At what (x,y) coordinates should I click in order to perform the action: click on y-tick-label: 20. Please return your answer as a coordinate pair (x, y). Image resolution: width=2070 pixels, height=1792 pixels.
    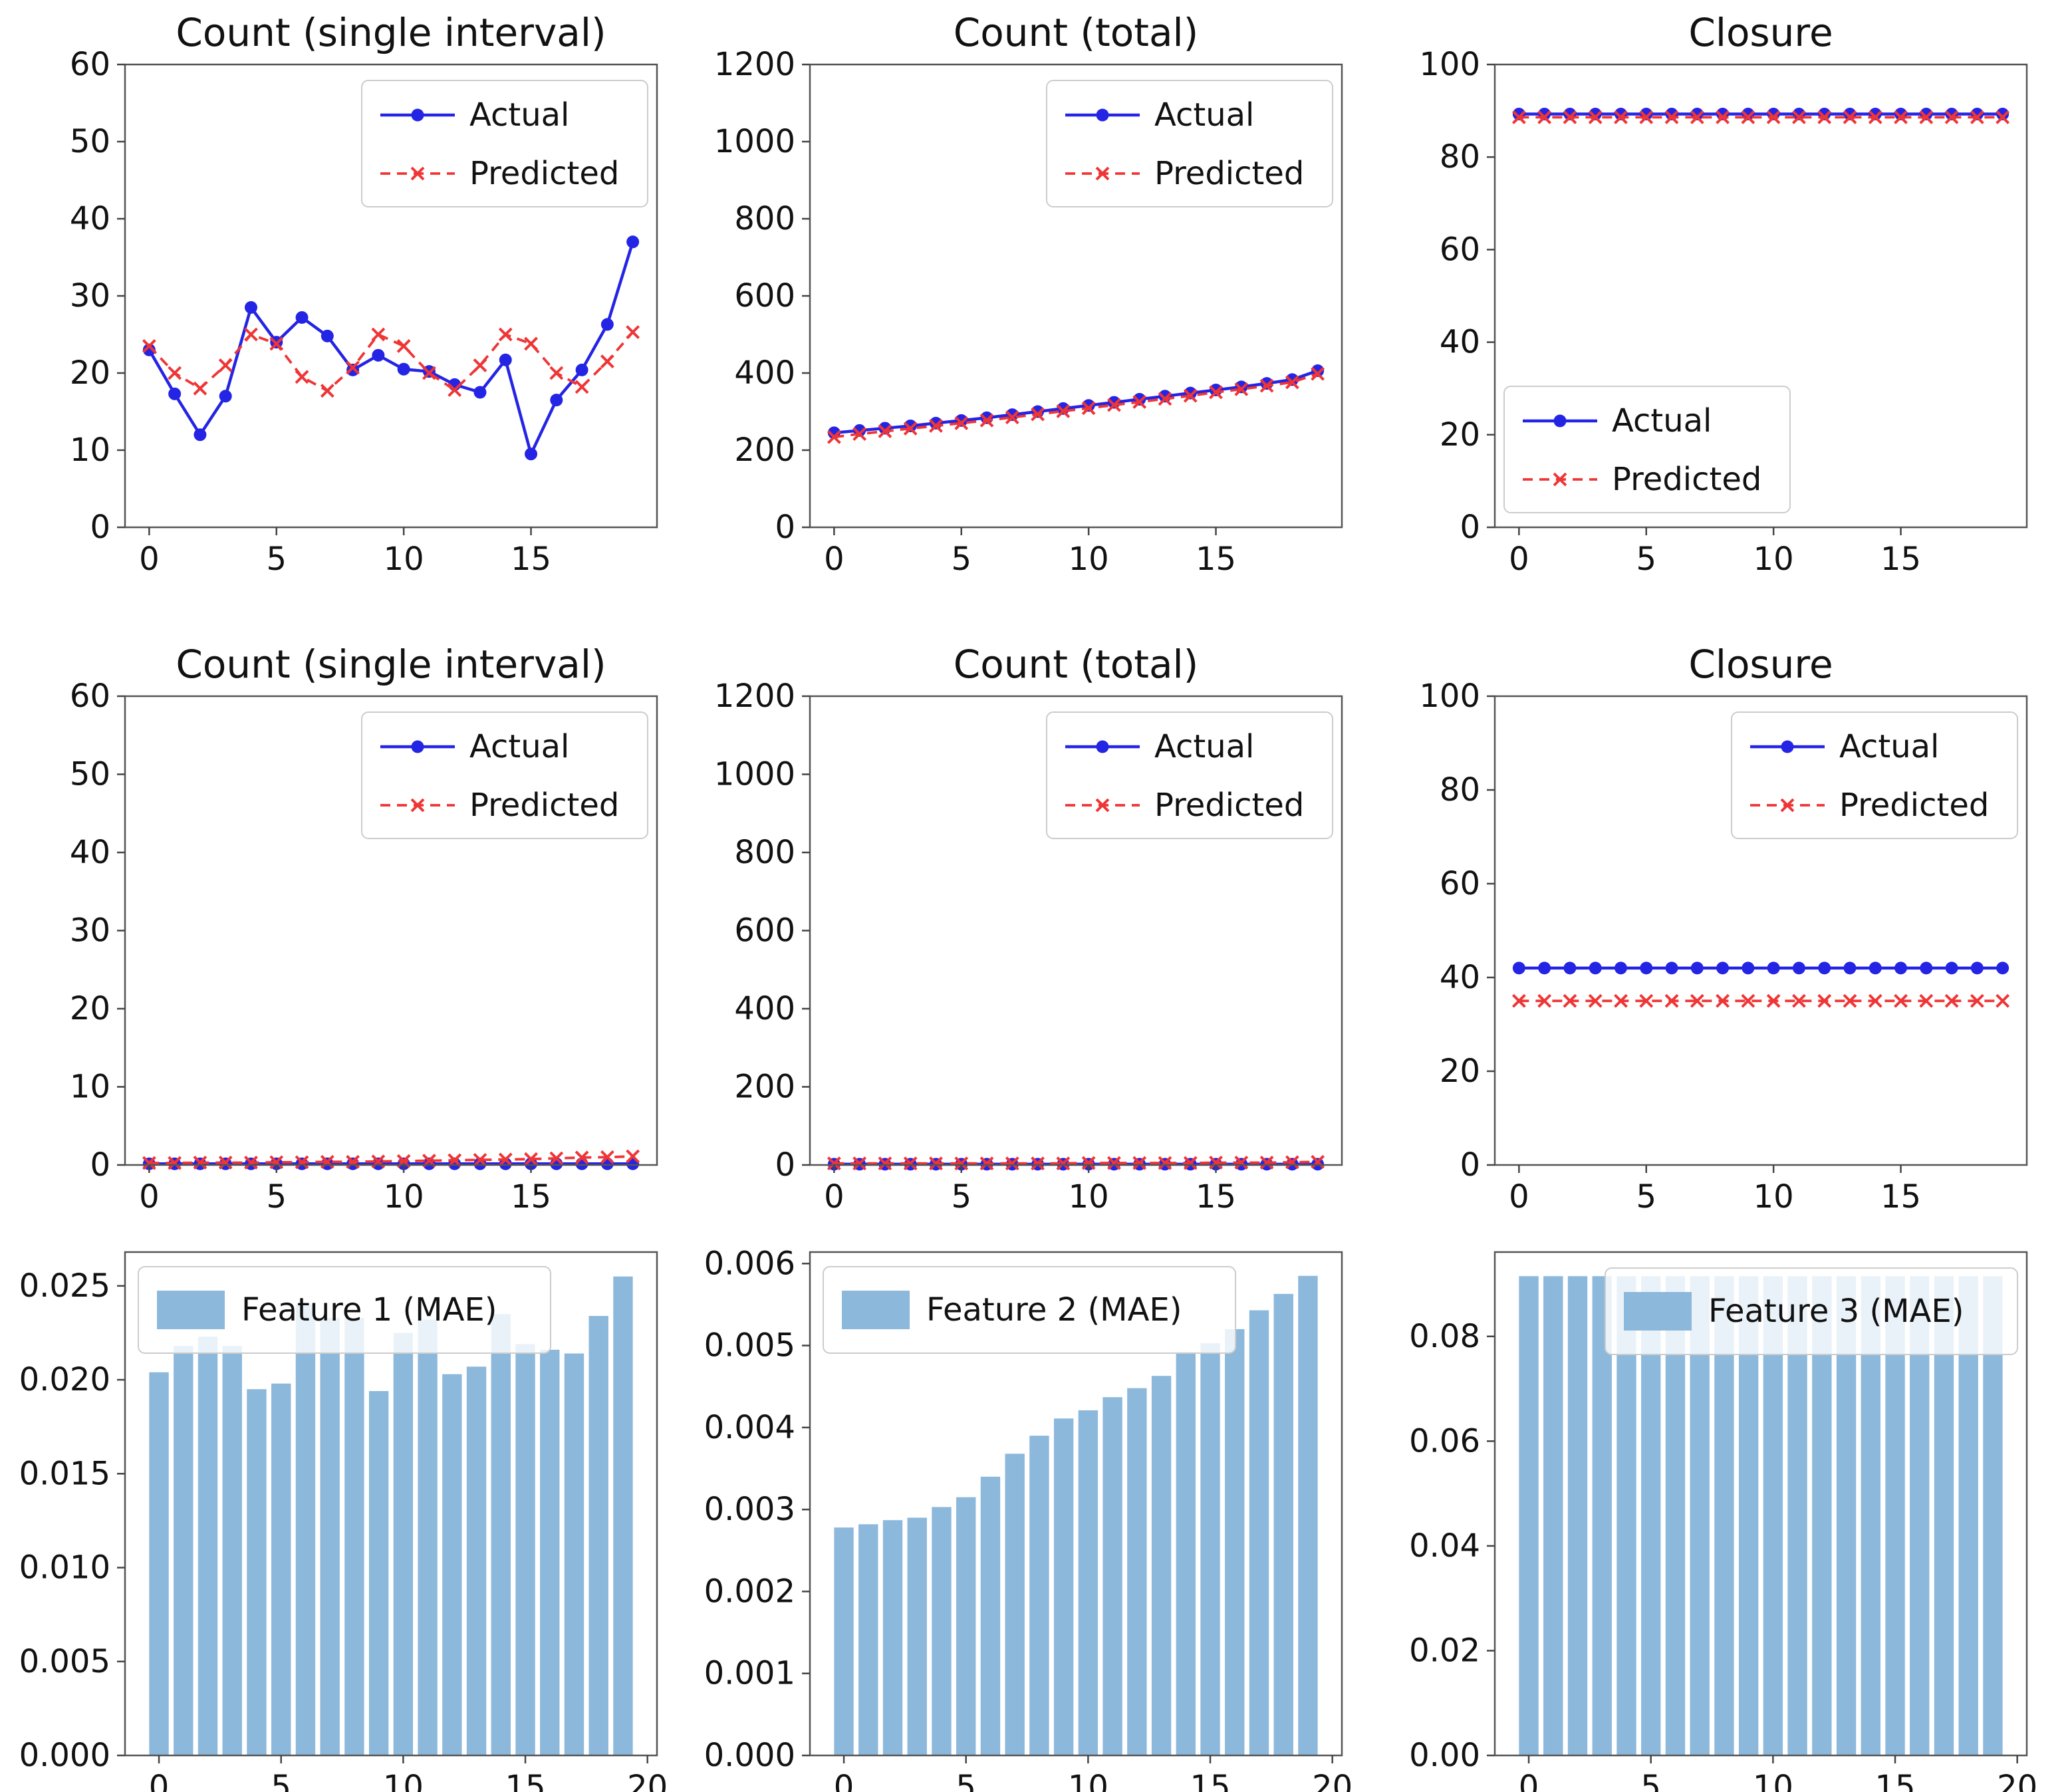
    Looking at the image, I should click on (90, 373).